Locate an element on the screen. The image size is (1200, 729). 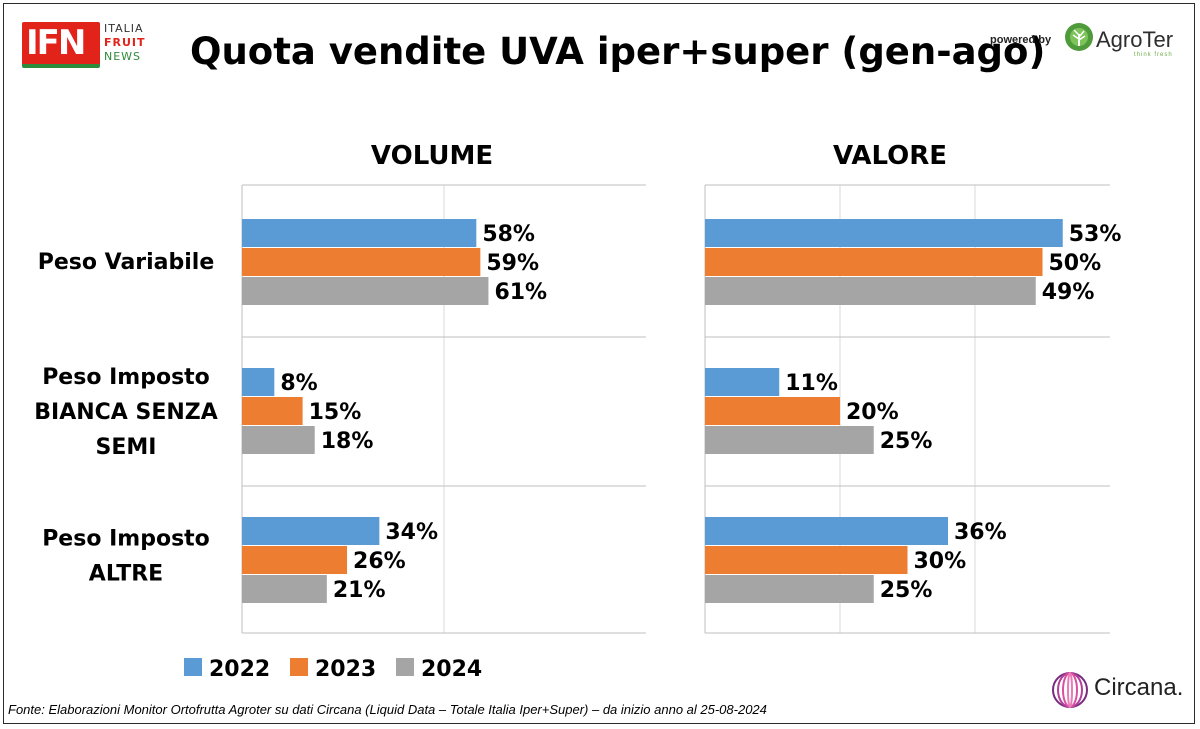
panel-title-valore: VALORE is located at coordinates (890, 156).